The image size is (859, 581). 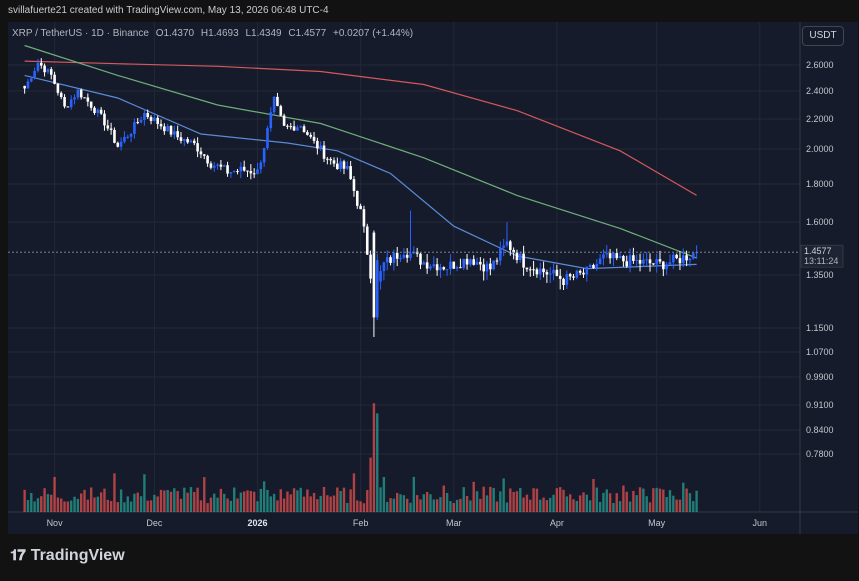 I want to click on change-value: +0.0207 (+1.44%), so click(x=373, y=33).